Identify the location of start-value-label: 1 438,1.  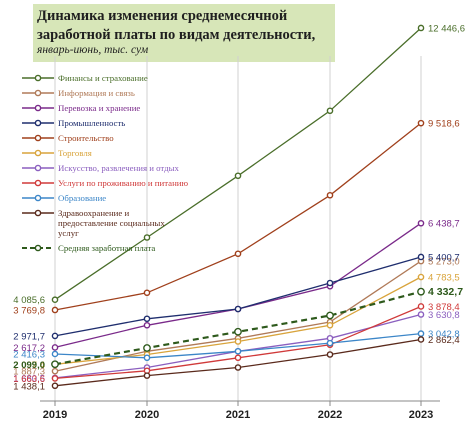
(29, 386).